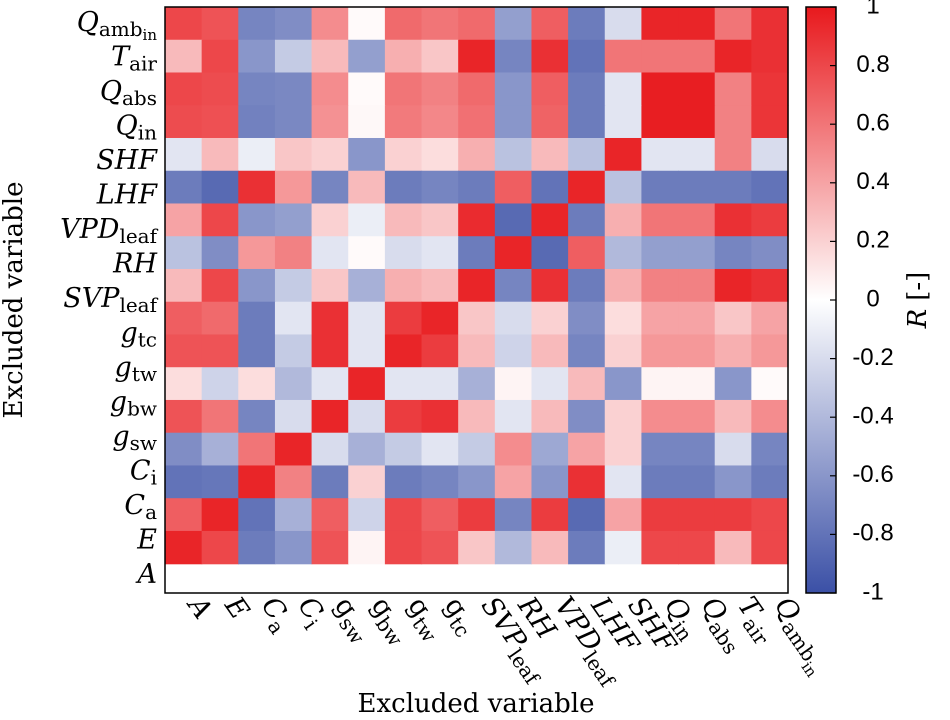 This screenshot has height=720, width=950. I want to click on colorbar-title-unit: [-], so click(918, 286).